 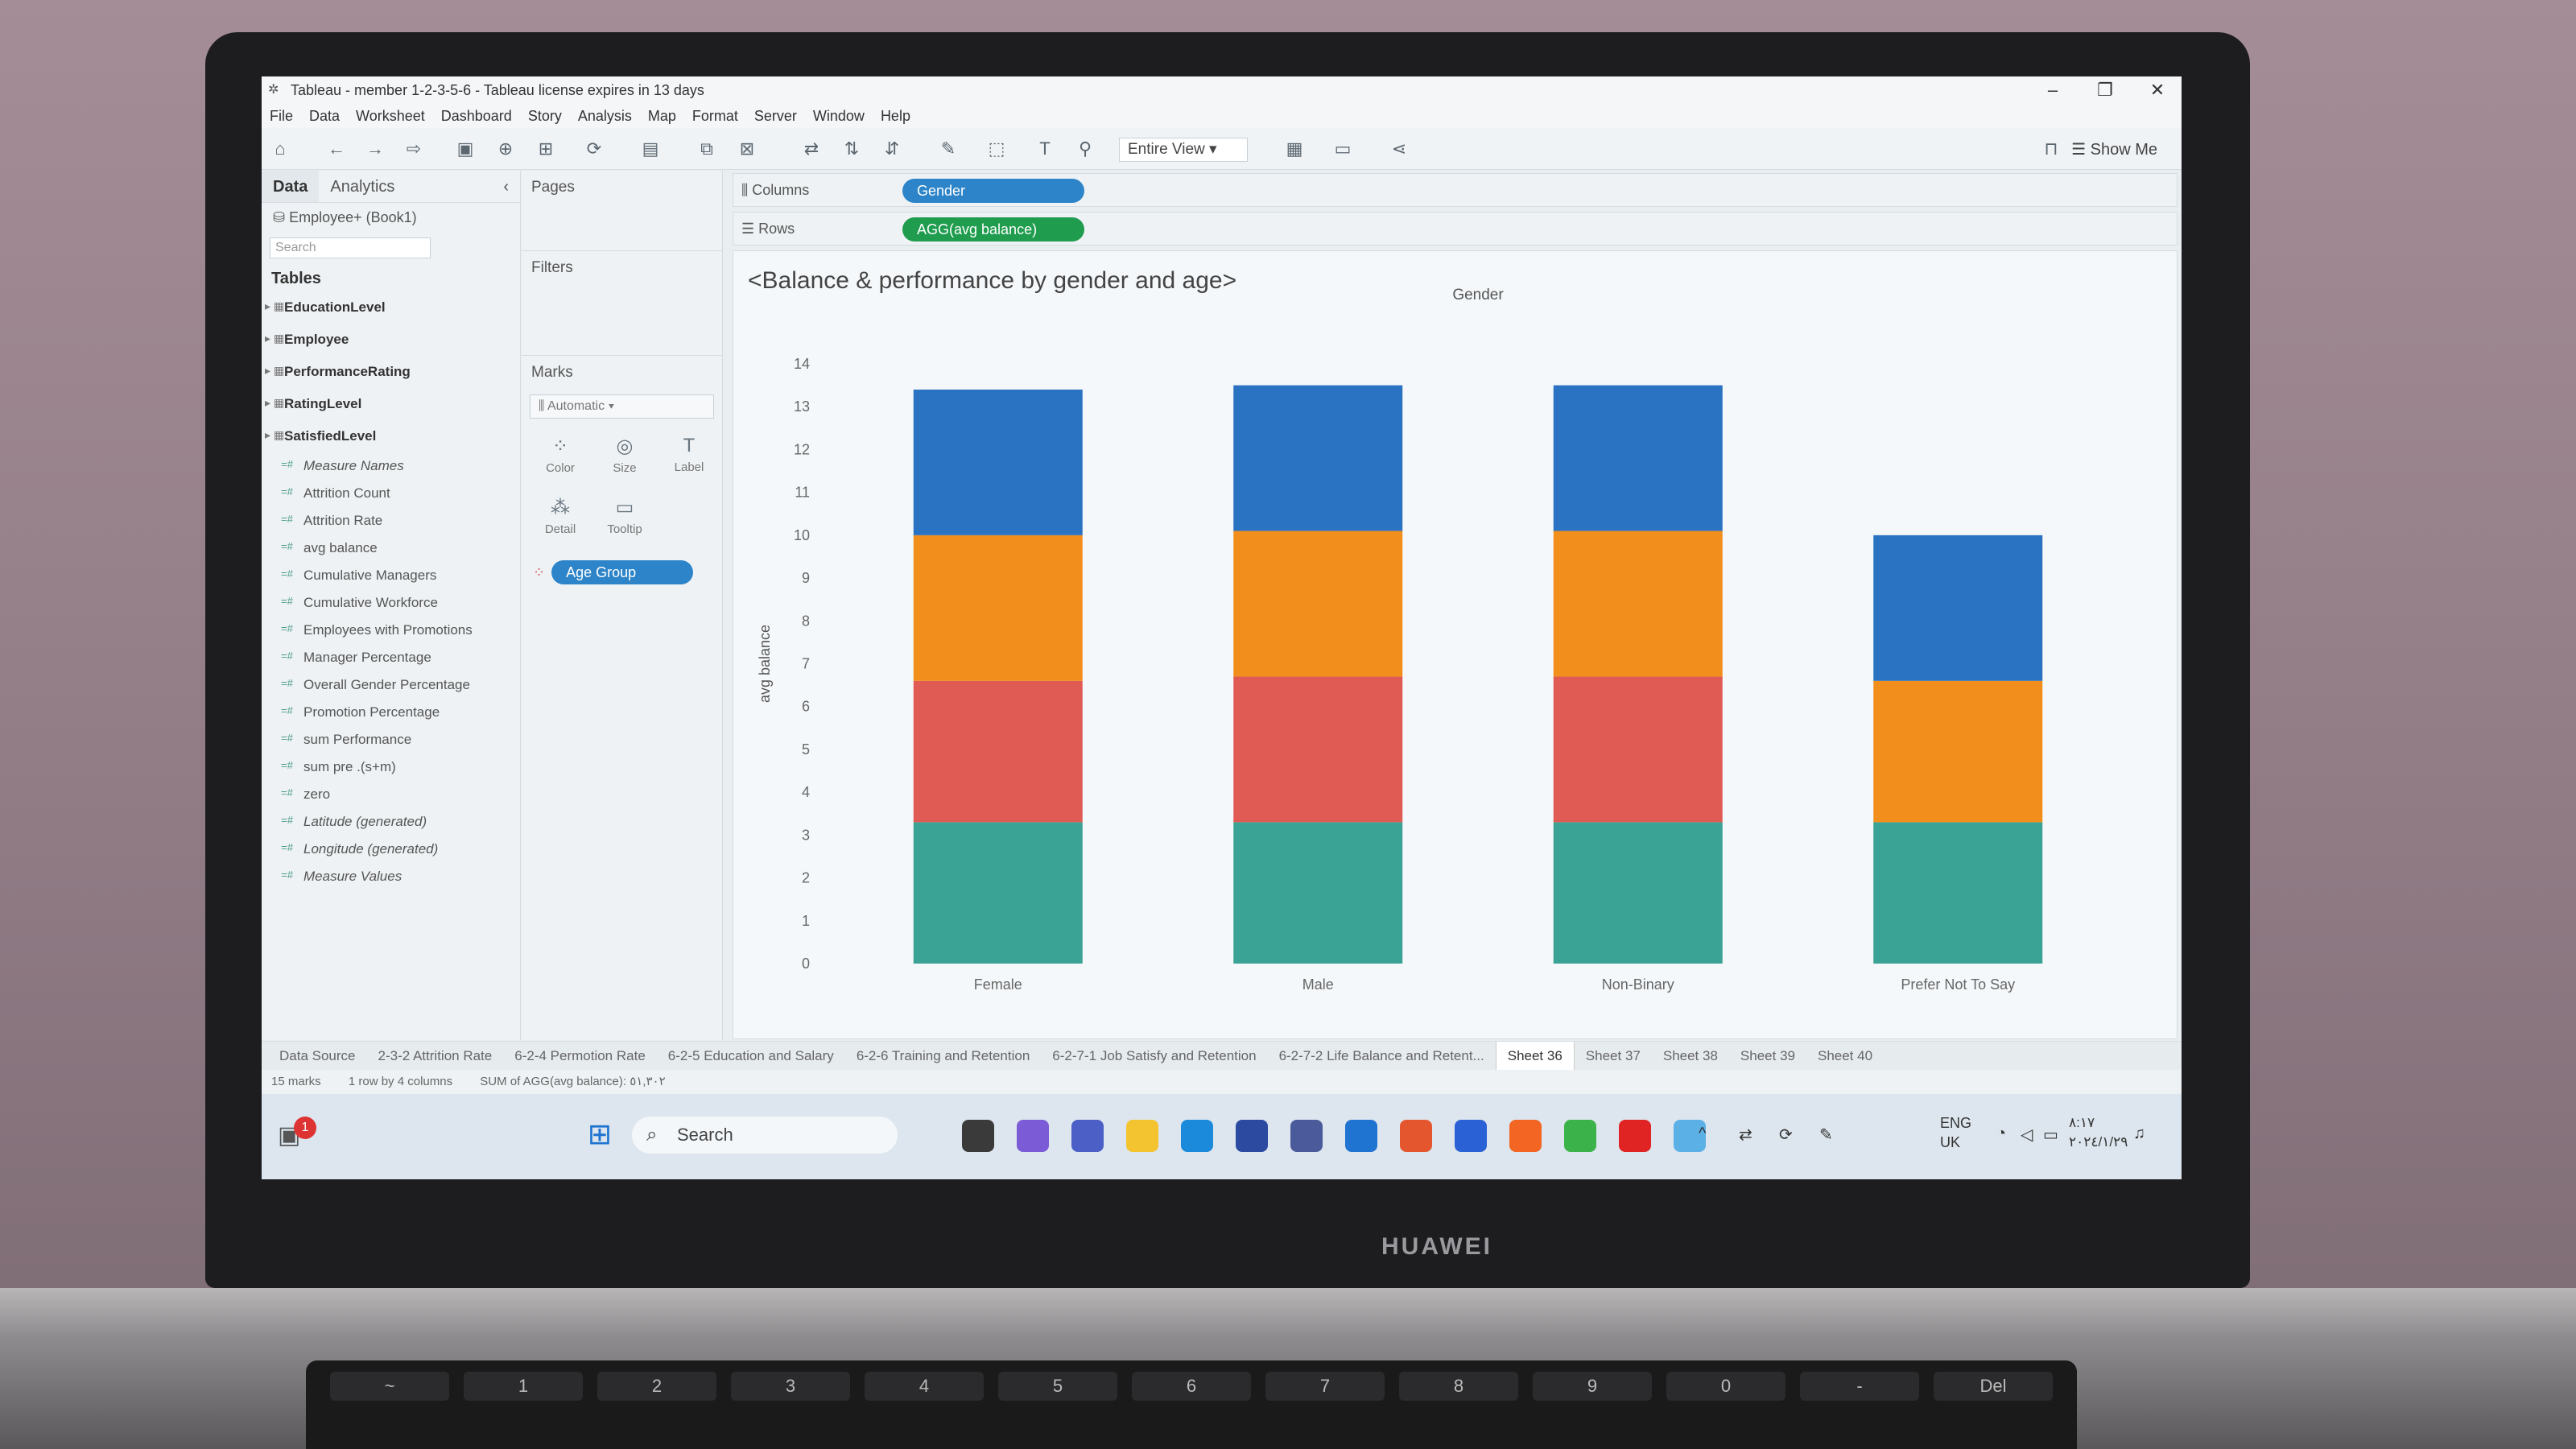 What do you see at coordinates (560, 518) in the screenshot?
I see `mark-detail-button: ⁂ Detail` at bounding box center [560, 518].